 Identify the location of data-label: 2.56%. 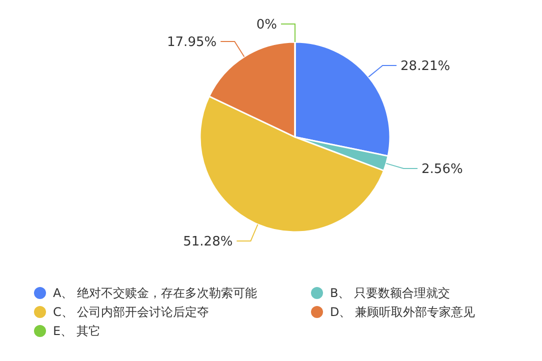
(442, 170).